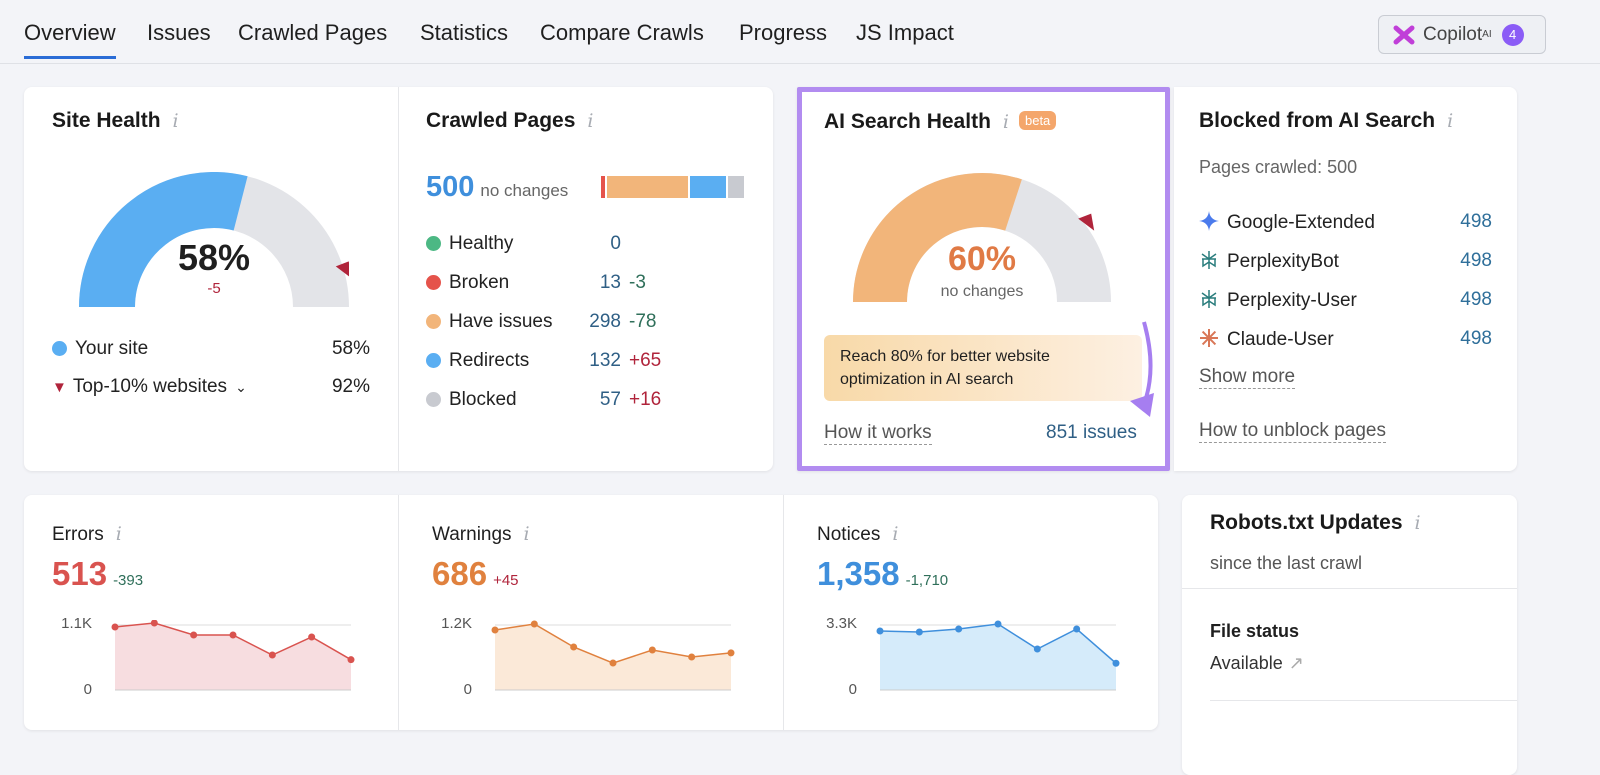  I want to click on tab-overview: Overview, so click(70, 39).